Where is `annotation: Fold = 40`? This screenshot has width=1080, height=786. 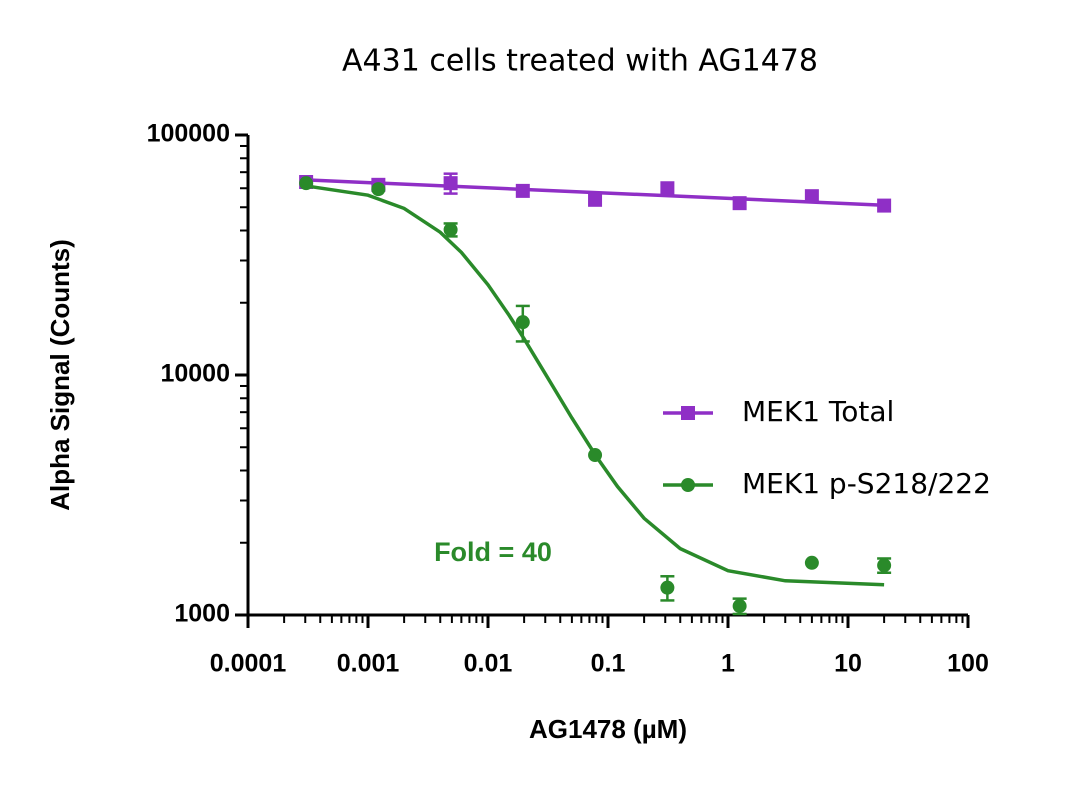
annotation: Fold = 40 is located at coordinates (493, 552).